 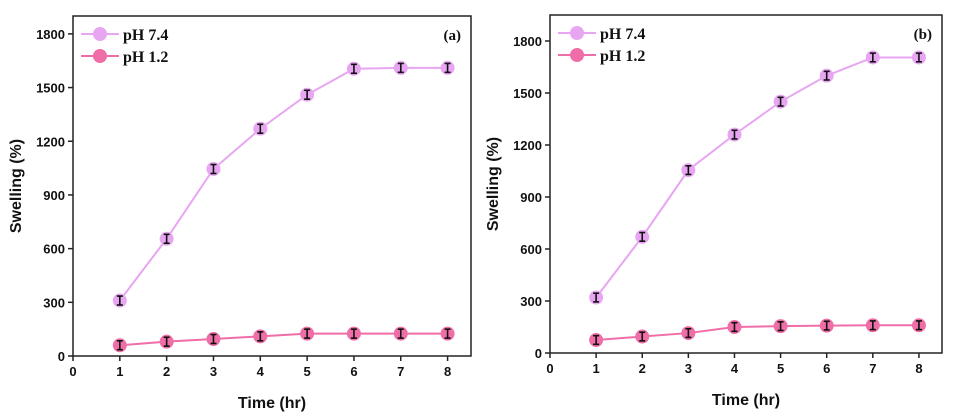 I want to click on panel-label: (b), so click(x=923, y=35).